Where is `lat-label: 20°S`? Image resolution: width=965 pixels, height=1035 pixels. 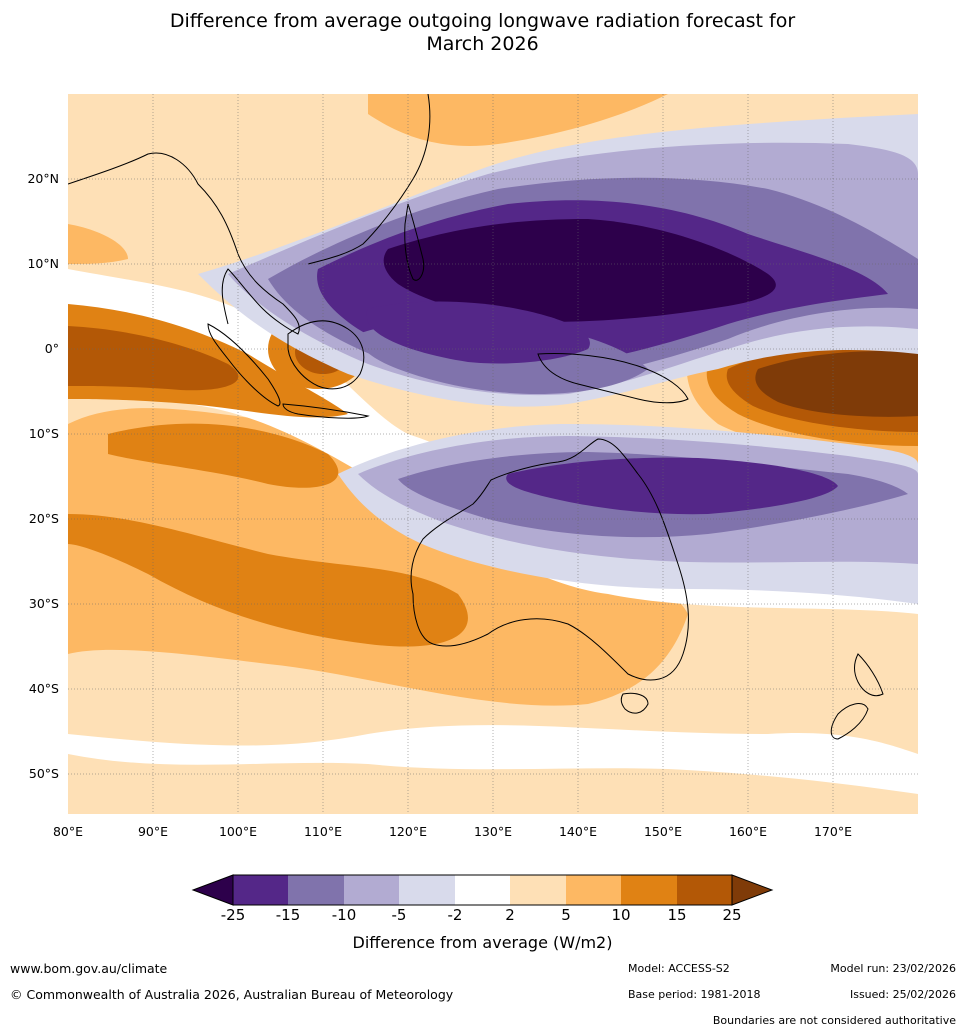 lat-label: 20°S is located at coordinates (43, 518).